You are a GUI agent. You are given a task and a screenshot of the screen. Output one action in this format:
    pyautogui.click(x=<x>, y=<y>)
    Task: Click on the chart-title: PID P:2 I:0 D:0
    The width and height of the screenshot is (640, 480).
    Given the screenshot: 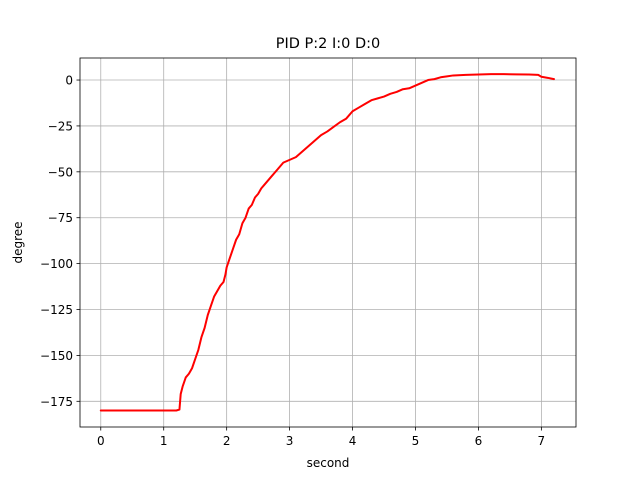 What is the action you would take?
    pyautogui.click(x=328, y=44)
    